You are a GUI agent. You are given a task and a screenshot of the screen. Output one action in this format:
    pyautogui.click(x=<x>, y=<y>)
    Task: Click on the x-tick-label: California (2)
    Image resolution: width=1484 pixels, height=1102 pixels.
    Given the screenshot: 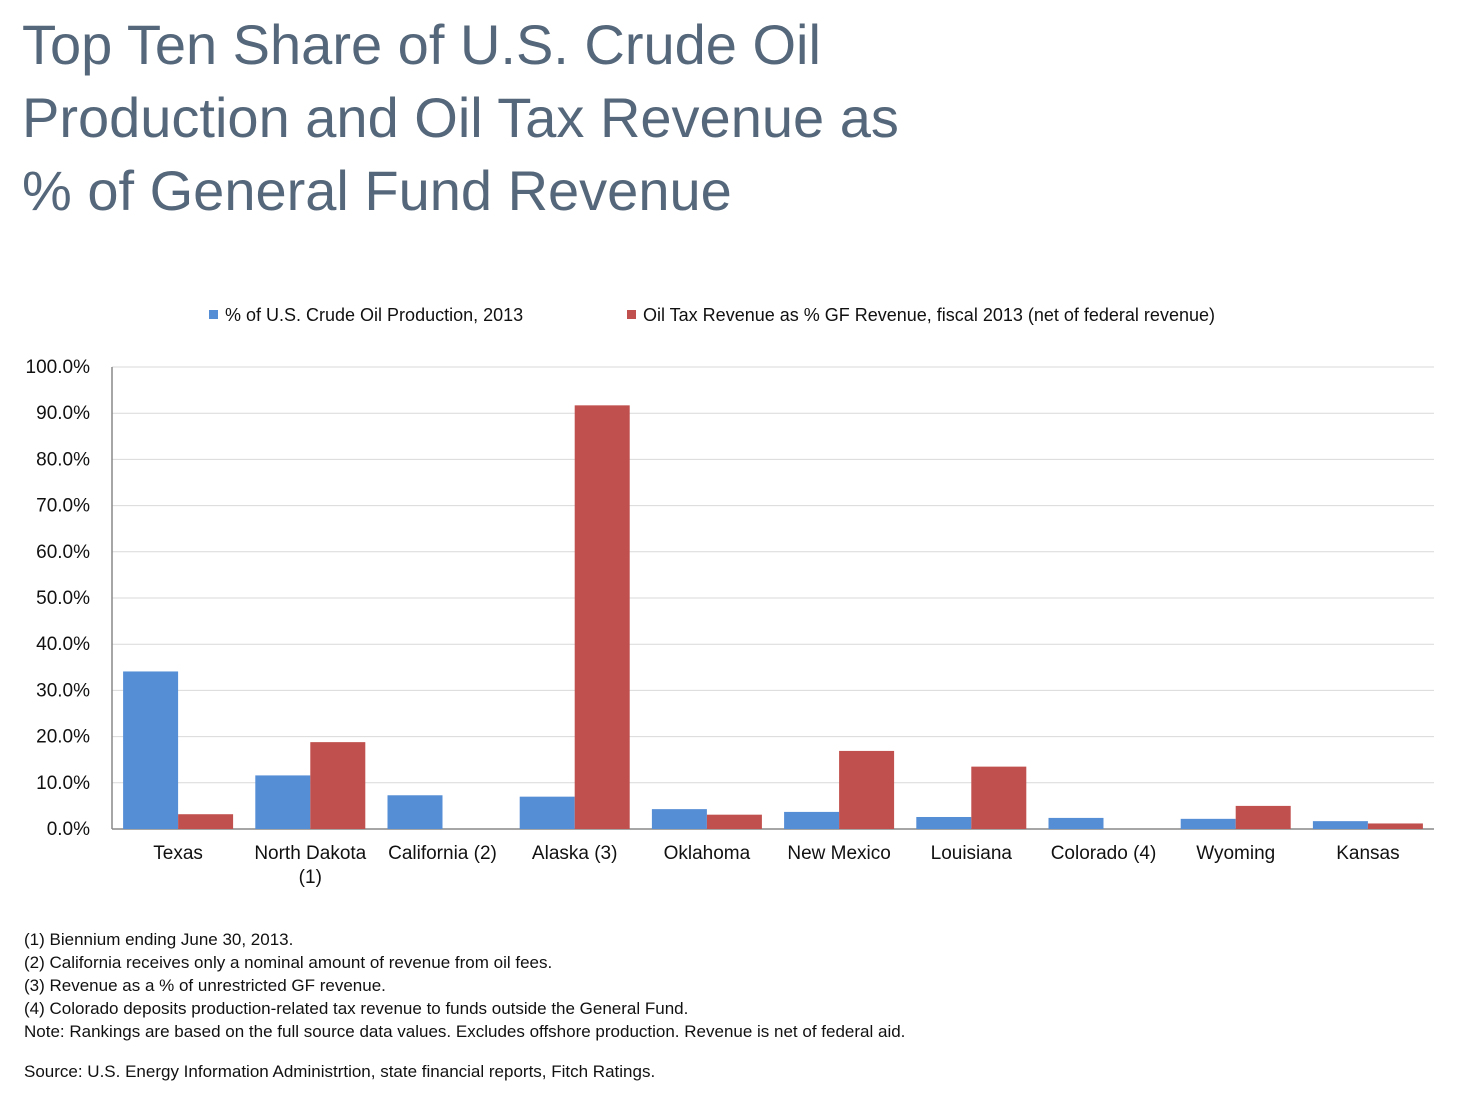 What is the action you would take?
    pyautogui.click(x=442, y=853)
    